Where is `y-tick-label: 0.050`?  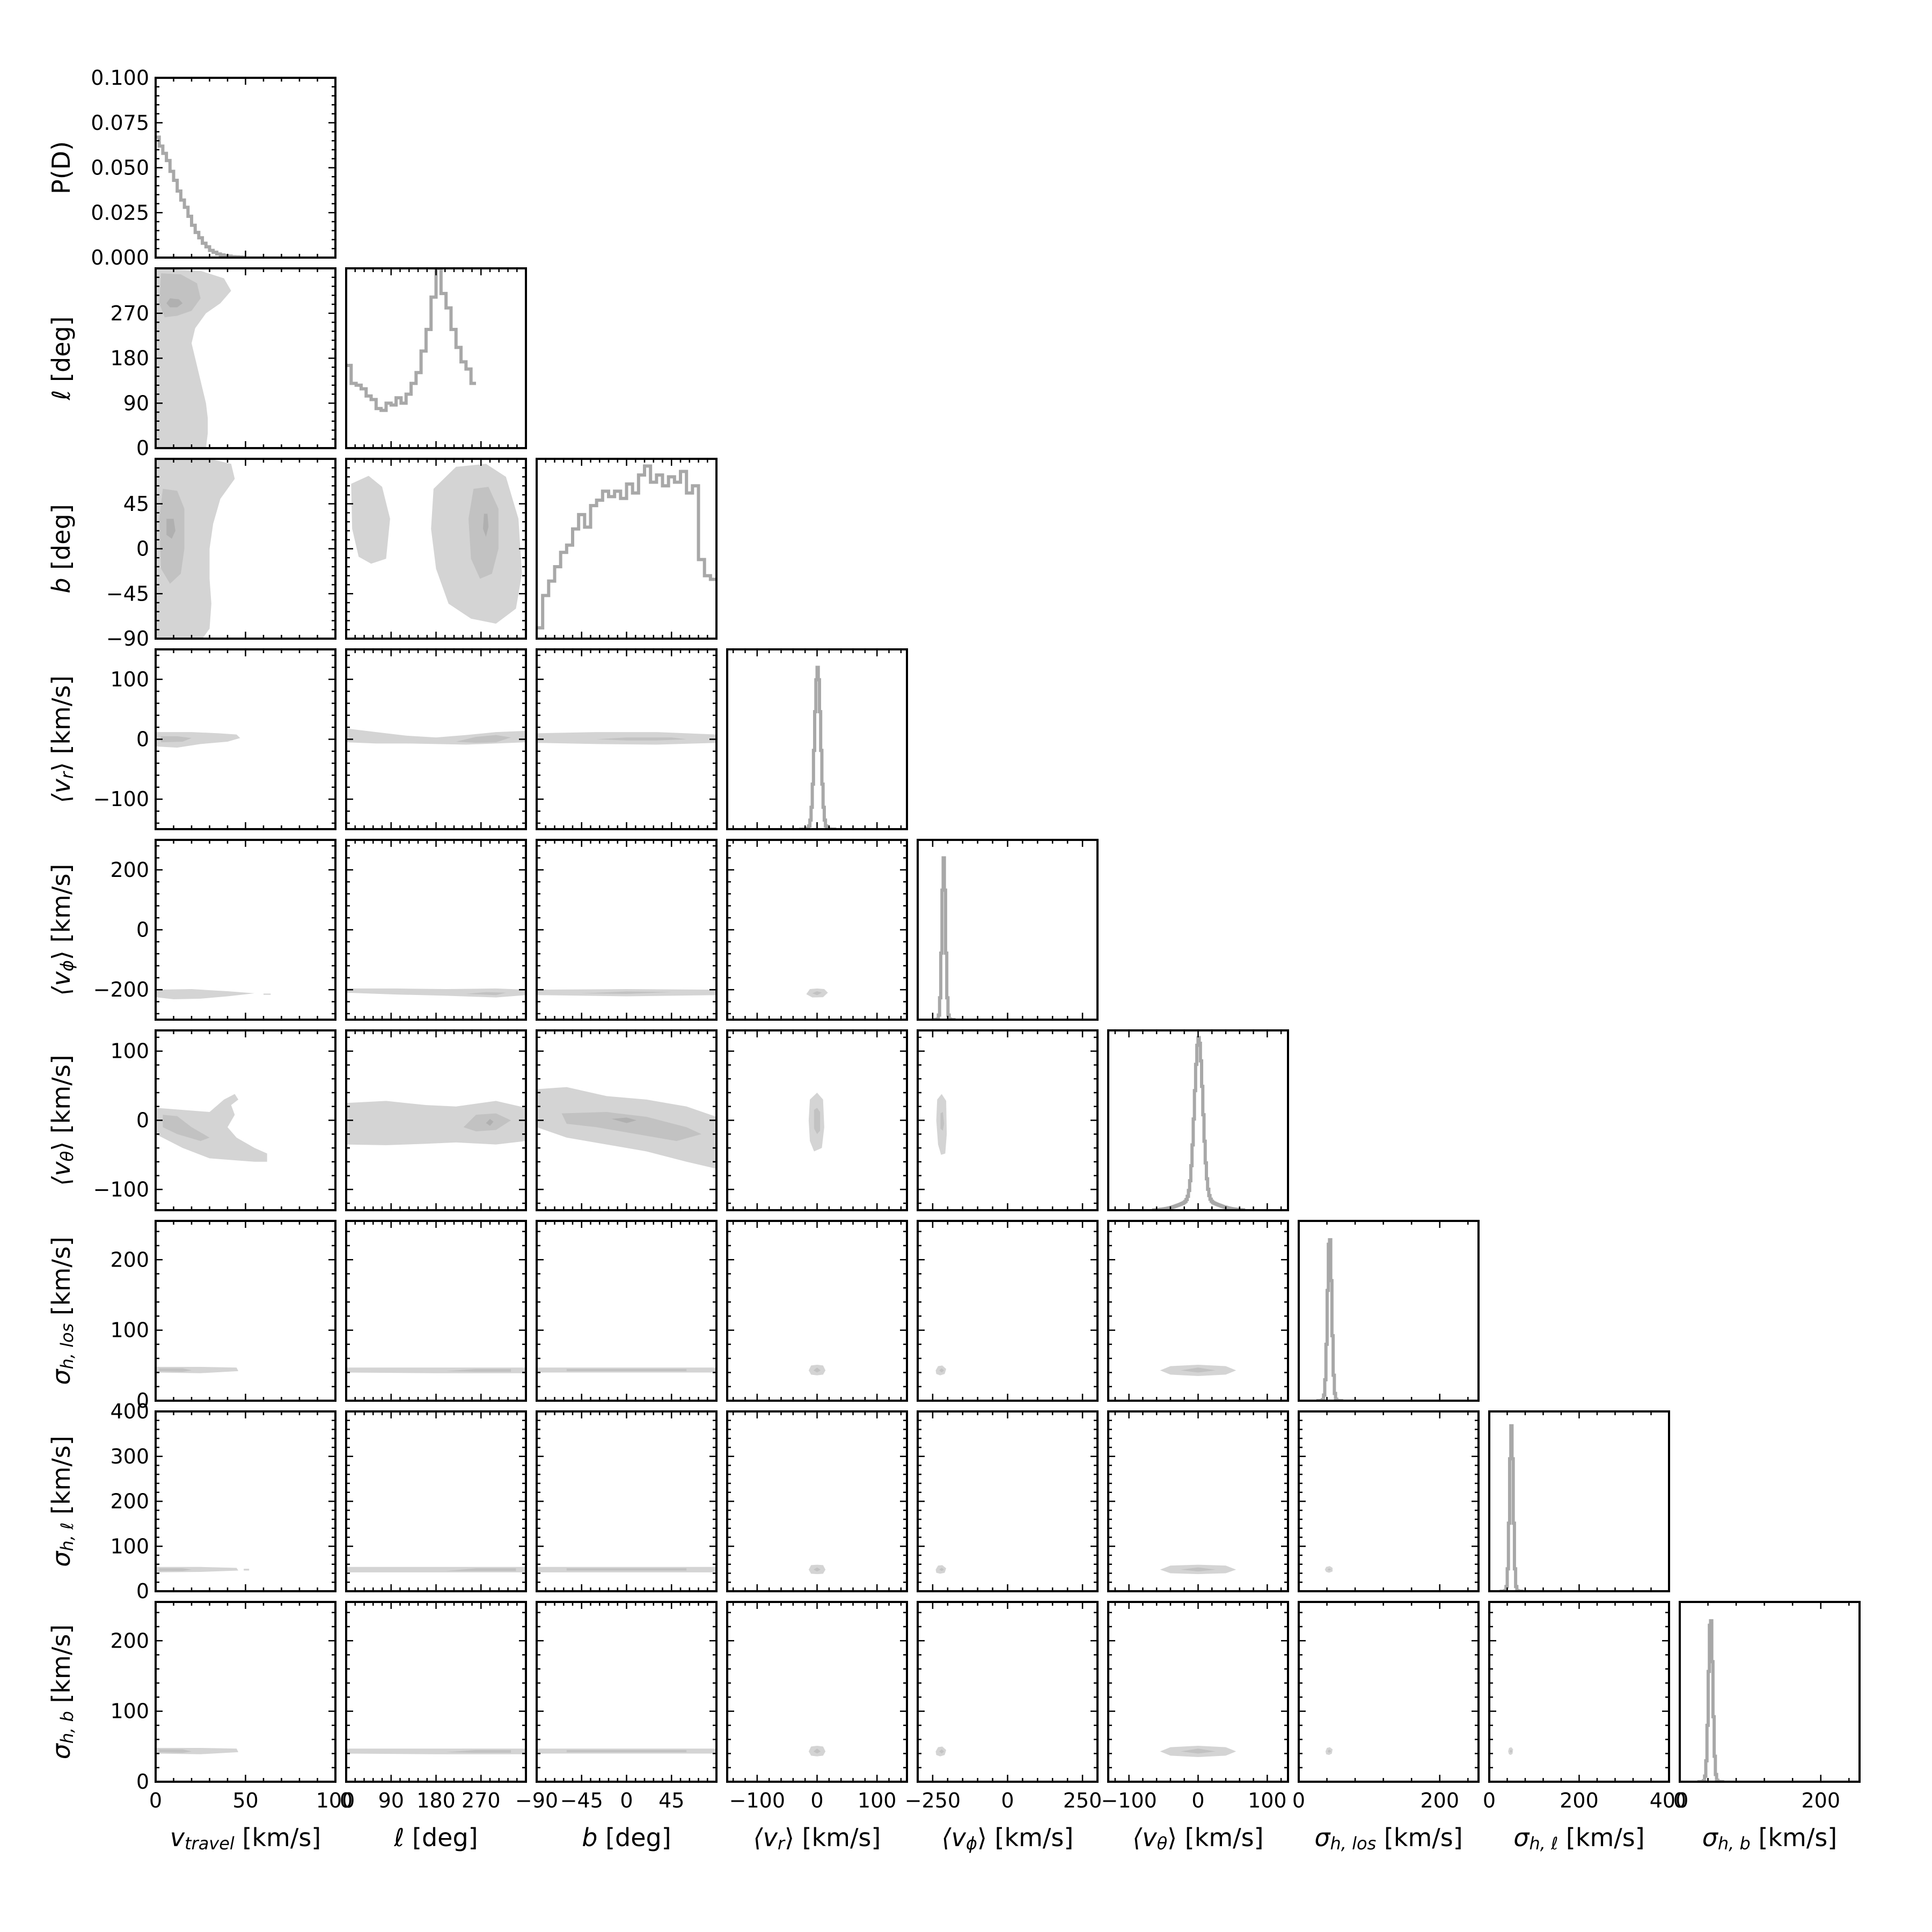 y-tick-label: 0.050 is located at coordinates (120, 168).